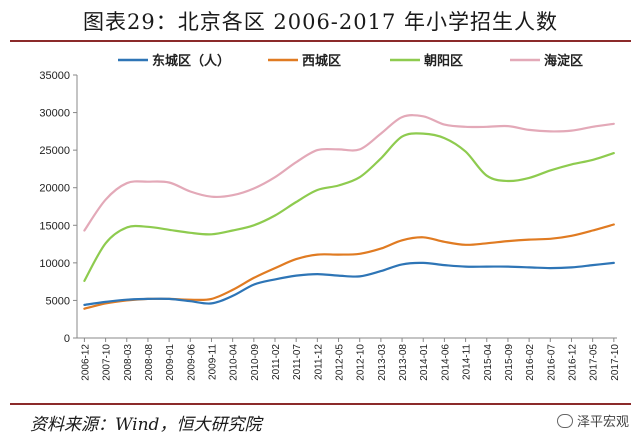 The width and height of the screenshot is (641, 447). Describe the element at coordinates (594, 362) in the screenshot. I see `x-tick-label: 2017-05` at that location.